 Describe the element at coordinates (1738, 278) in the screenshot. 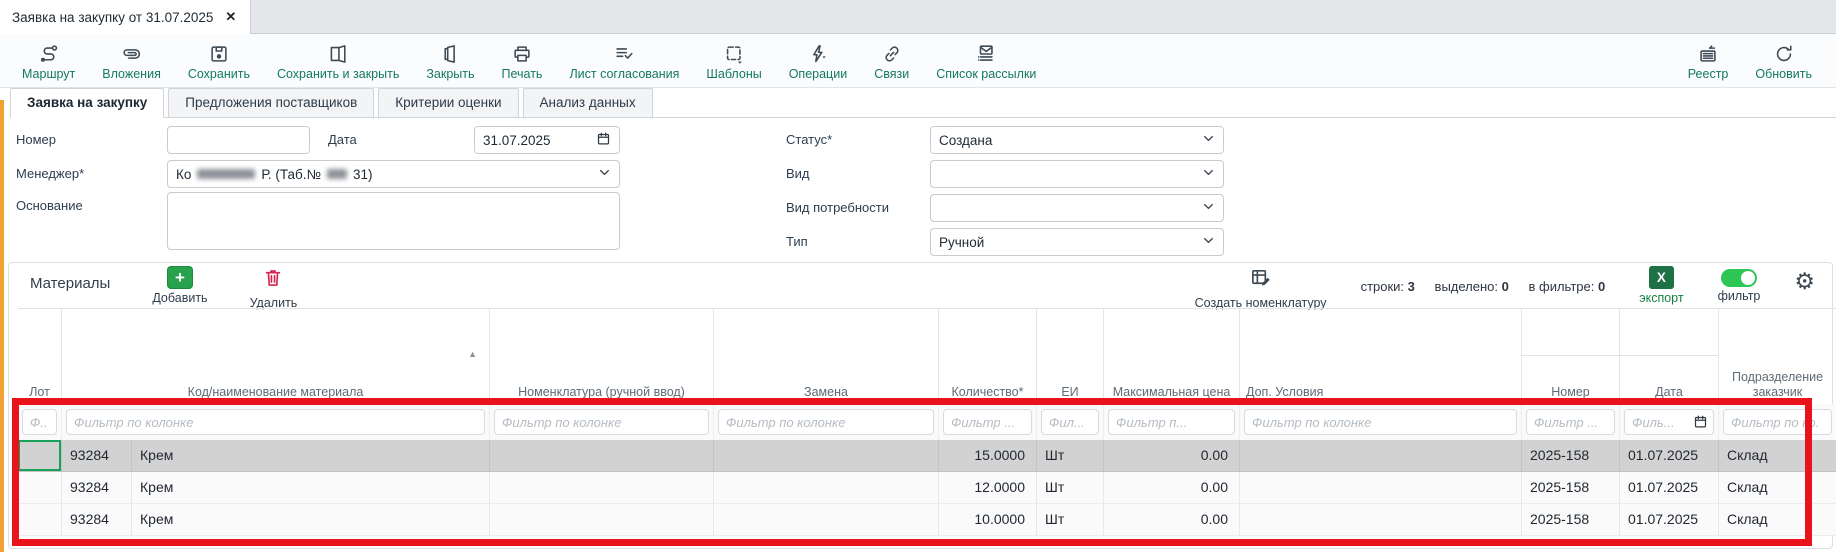

I see `toggle-on-icon` at that location.